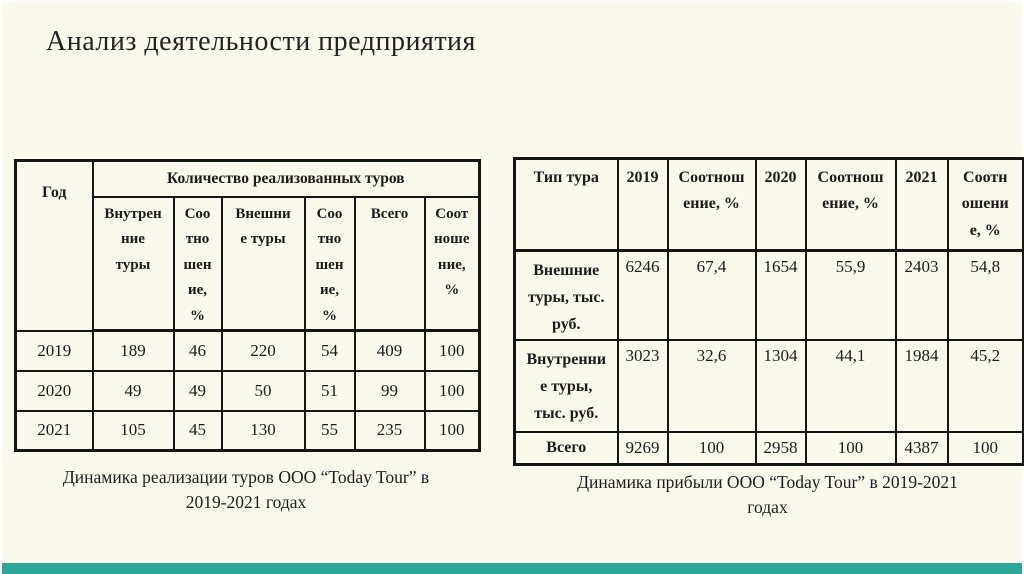 The image size is (1024, 574). I want to click on header-2021: 2021, so click(921, 204).